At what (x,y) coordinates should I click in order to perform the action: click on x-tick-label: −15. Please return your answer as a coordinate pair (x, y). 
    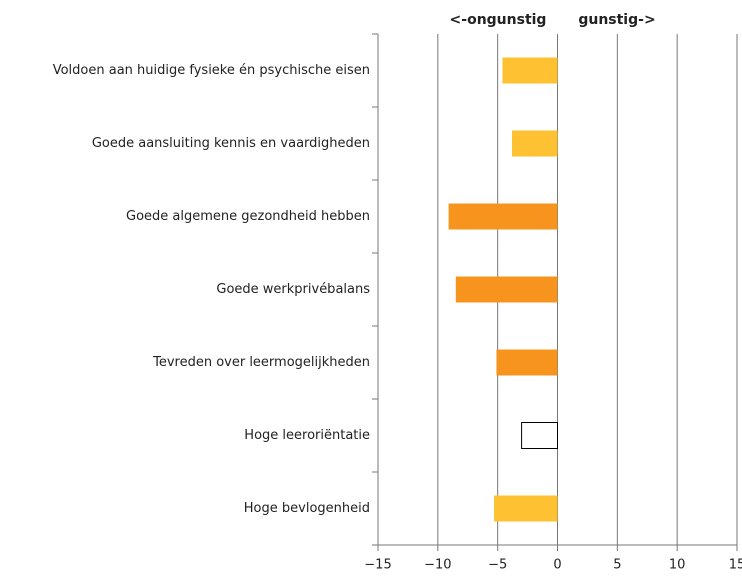
    Looking at the image, I should click on (377, 565).